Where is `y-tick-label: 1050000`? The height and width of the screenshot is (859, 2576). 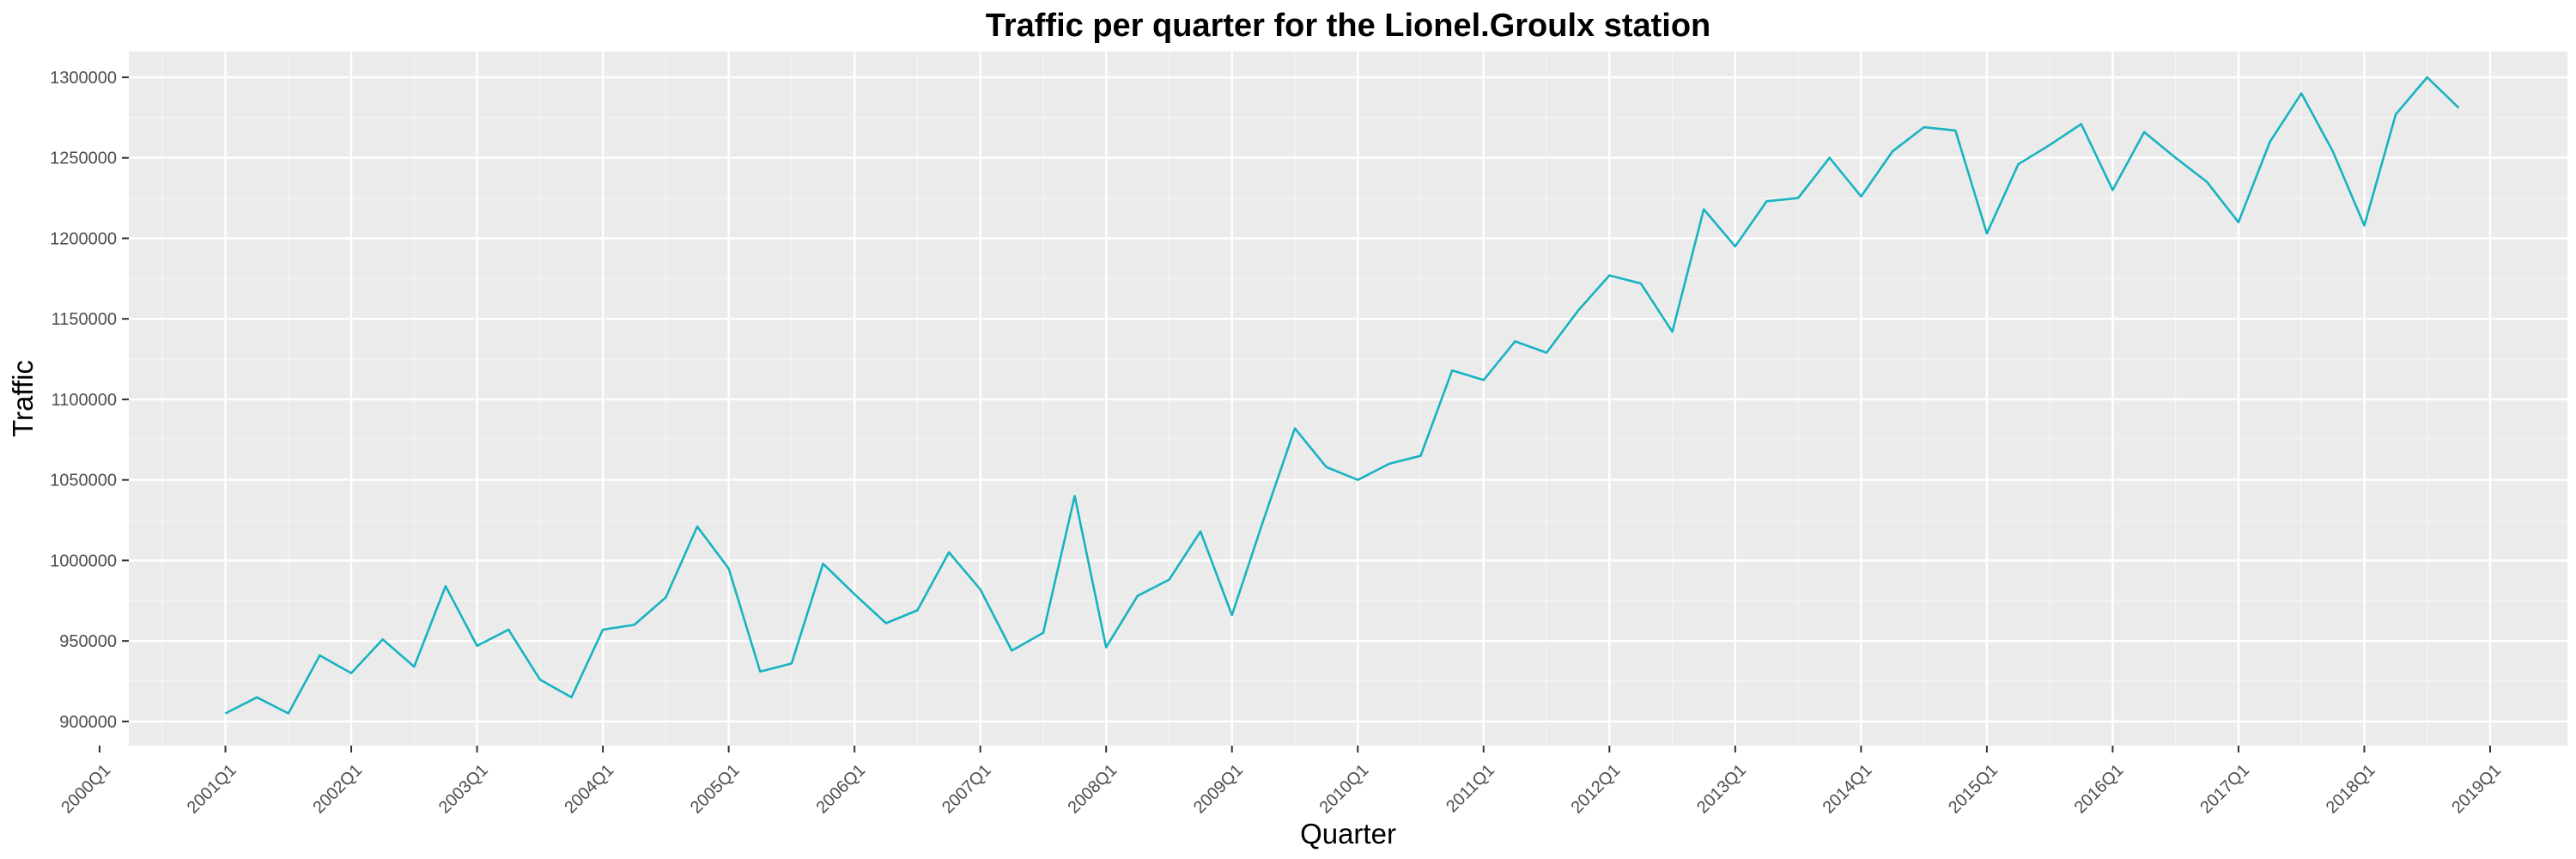
y-tick-label: 1050000 is located at coordinates (83, 481).